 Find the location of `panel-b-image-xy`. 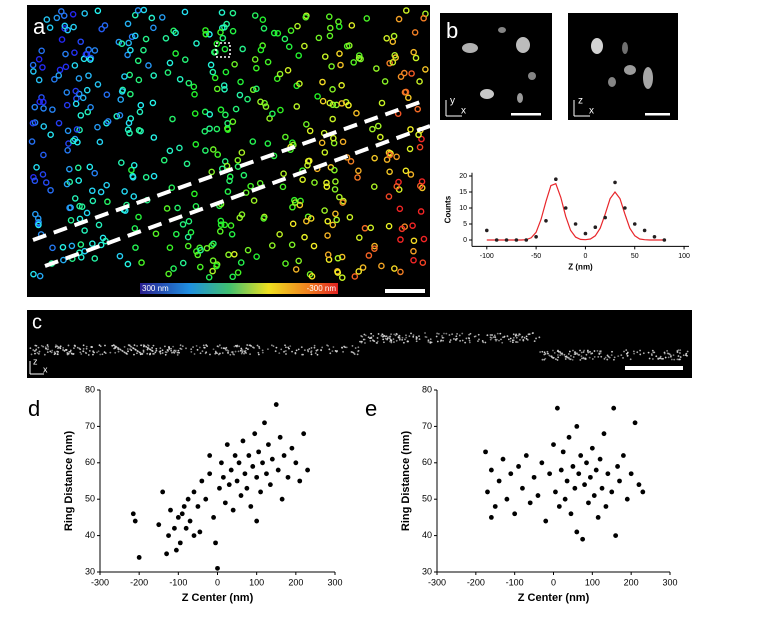

panel-b-image-xy is located at coordinates (496, 66).